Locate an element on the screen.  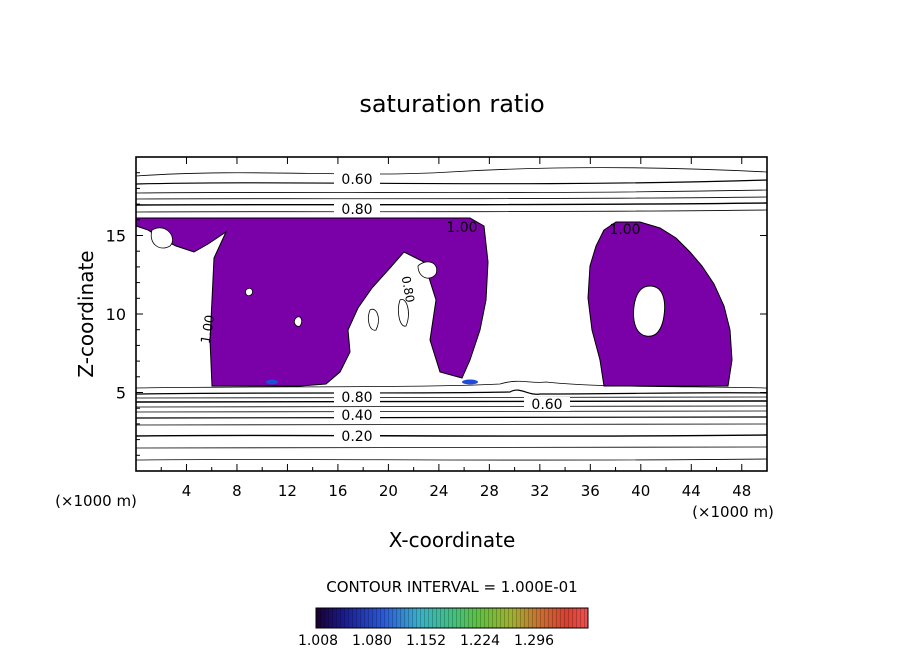
x-tick-label: 8 is located at coordinates (237, 491).